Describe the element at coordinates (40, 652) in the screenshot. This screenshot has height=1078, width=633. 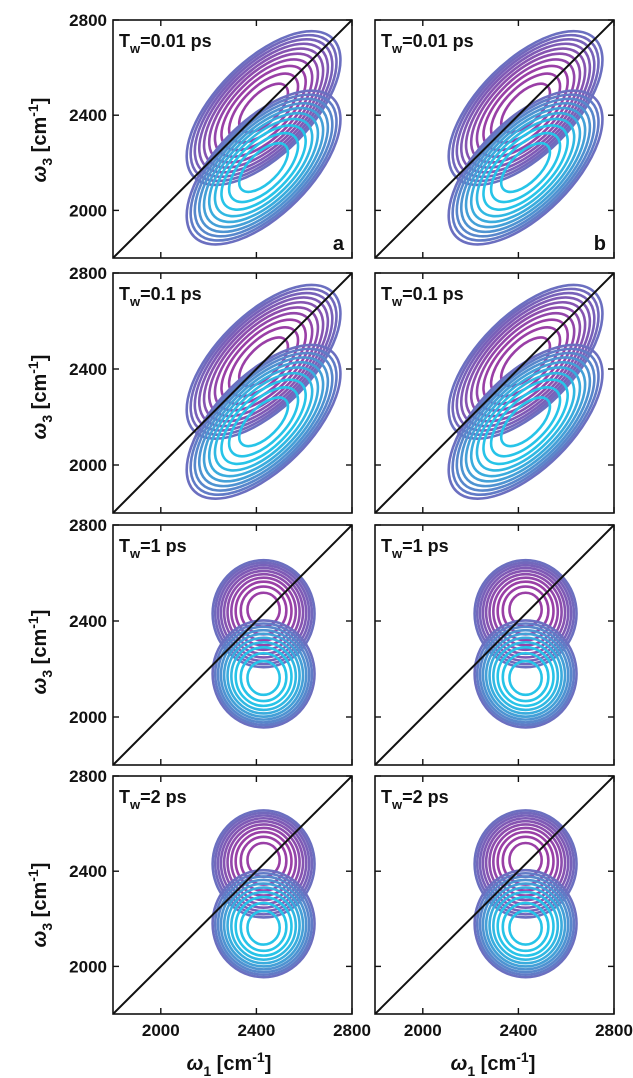
I see `y-axis-label-row-3: ω3 [cm-1]` at that location.